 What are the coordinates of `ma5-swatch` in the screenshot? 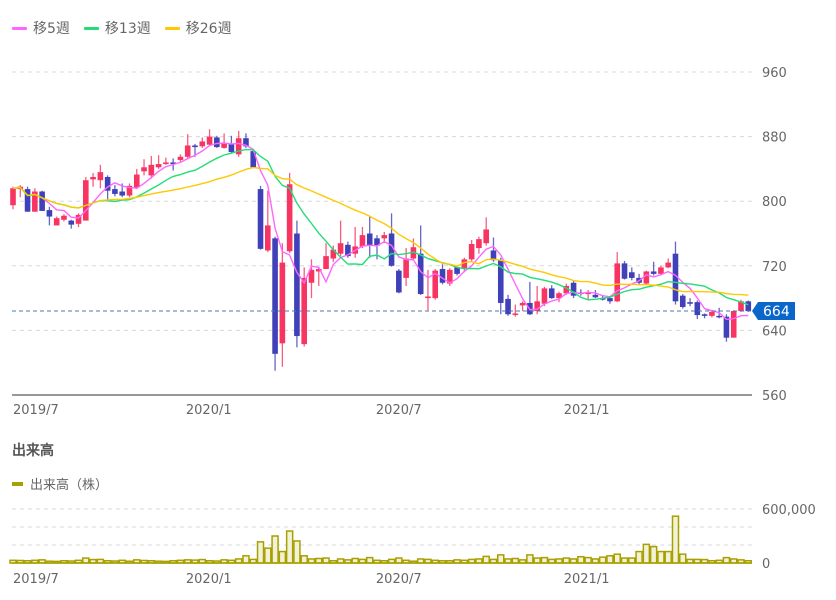 It's located at (19, 28).